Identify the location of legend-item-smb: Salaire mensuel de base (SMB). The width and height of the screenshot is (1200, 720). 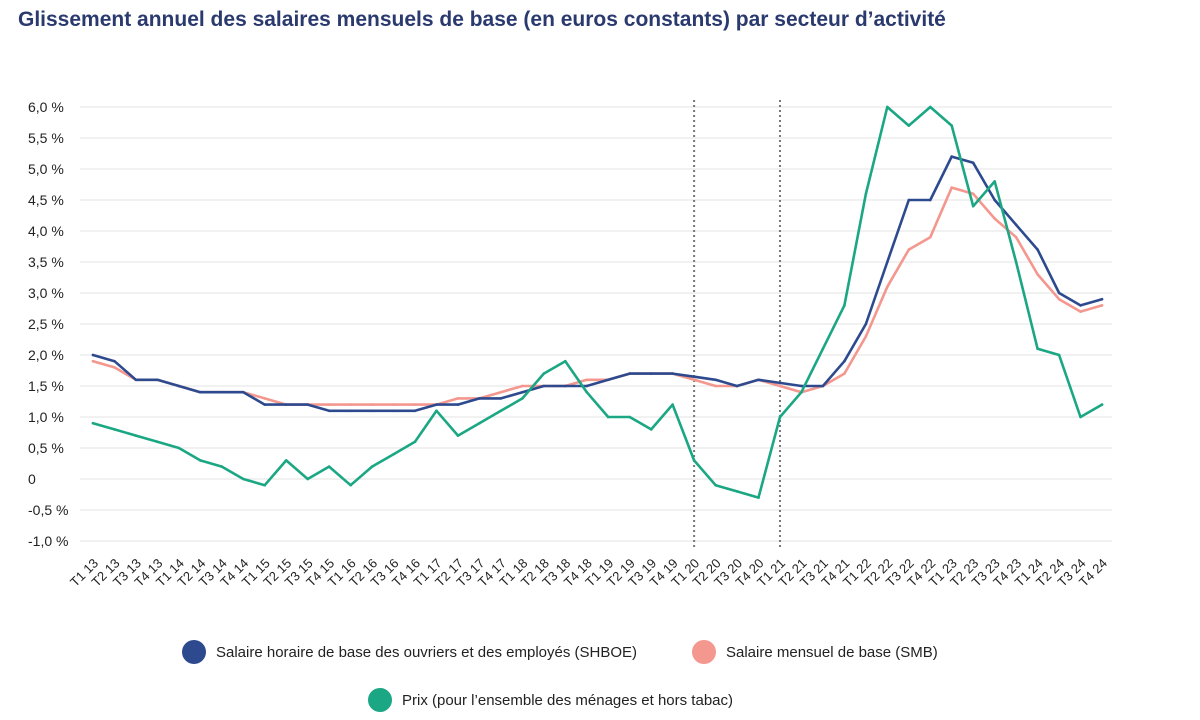
(815, 652).